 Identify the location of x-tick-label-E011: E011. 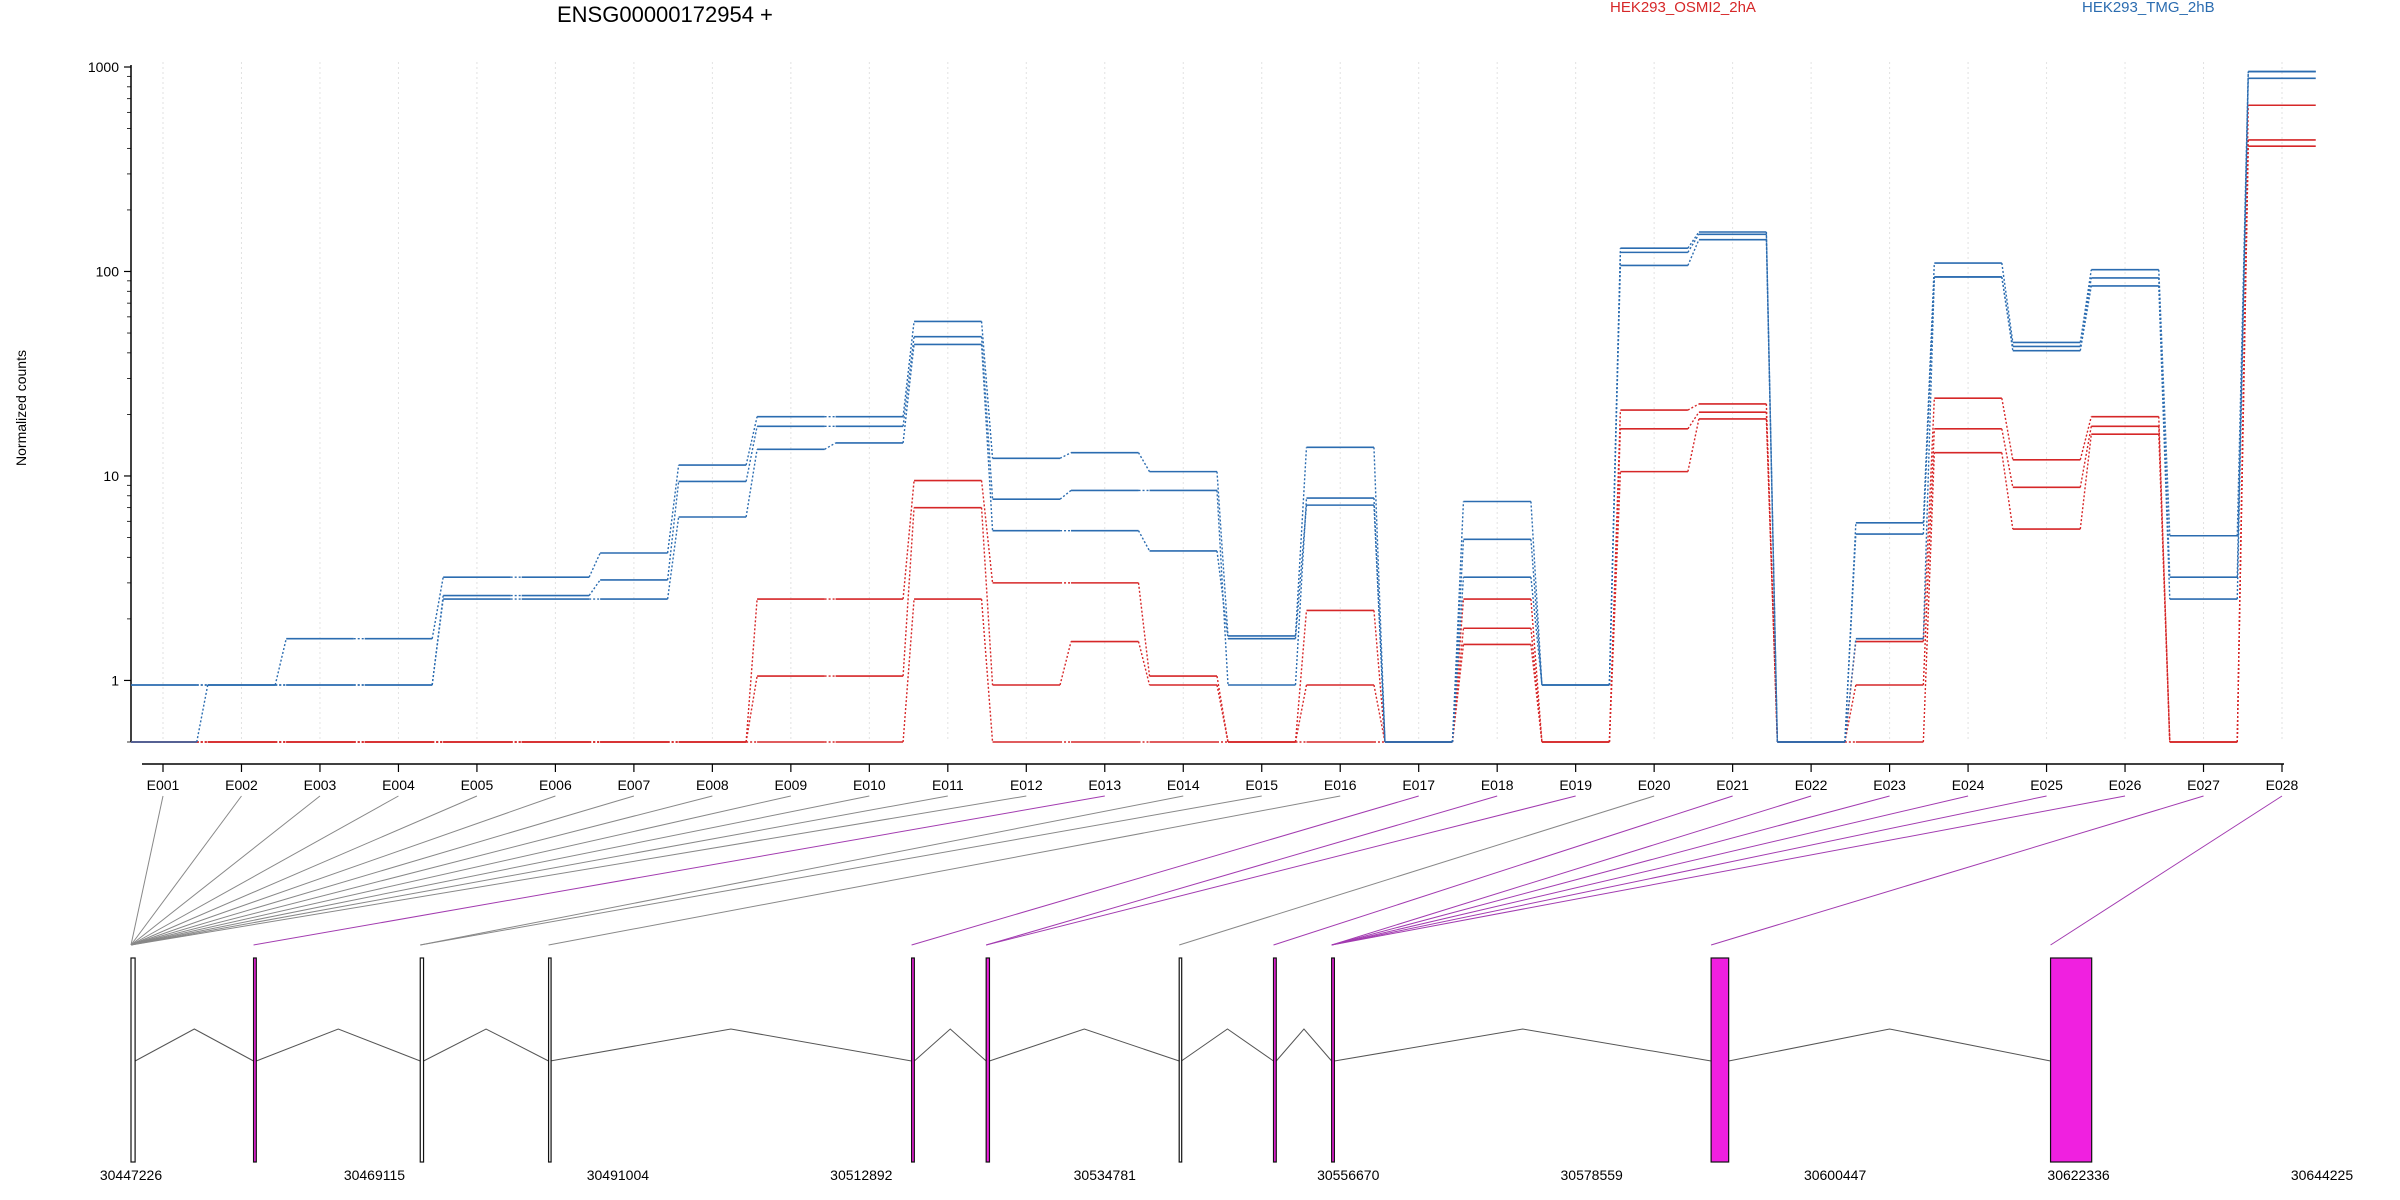
(948, 785).